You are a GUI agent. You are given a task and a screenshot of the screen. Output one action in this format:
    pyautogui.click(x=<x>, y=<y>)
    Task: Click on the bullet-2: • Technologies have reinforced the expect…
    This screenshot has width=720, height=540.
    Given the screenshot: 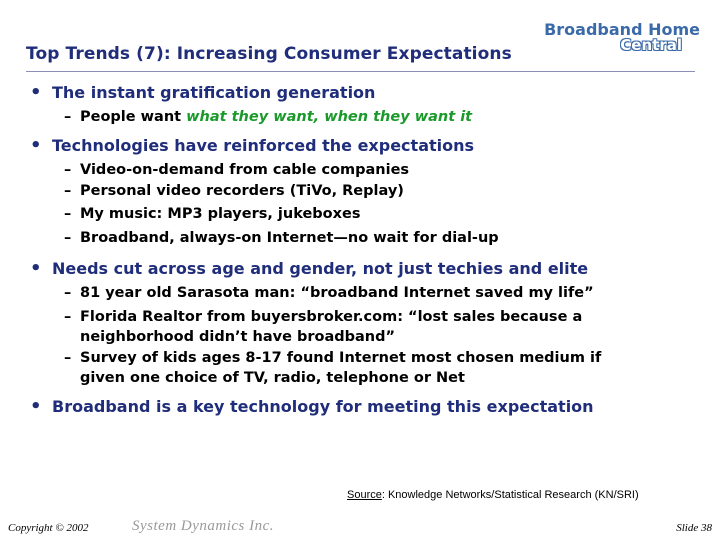 What is the action you would take?
    pyautogui.click(x=252, y=145)
    